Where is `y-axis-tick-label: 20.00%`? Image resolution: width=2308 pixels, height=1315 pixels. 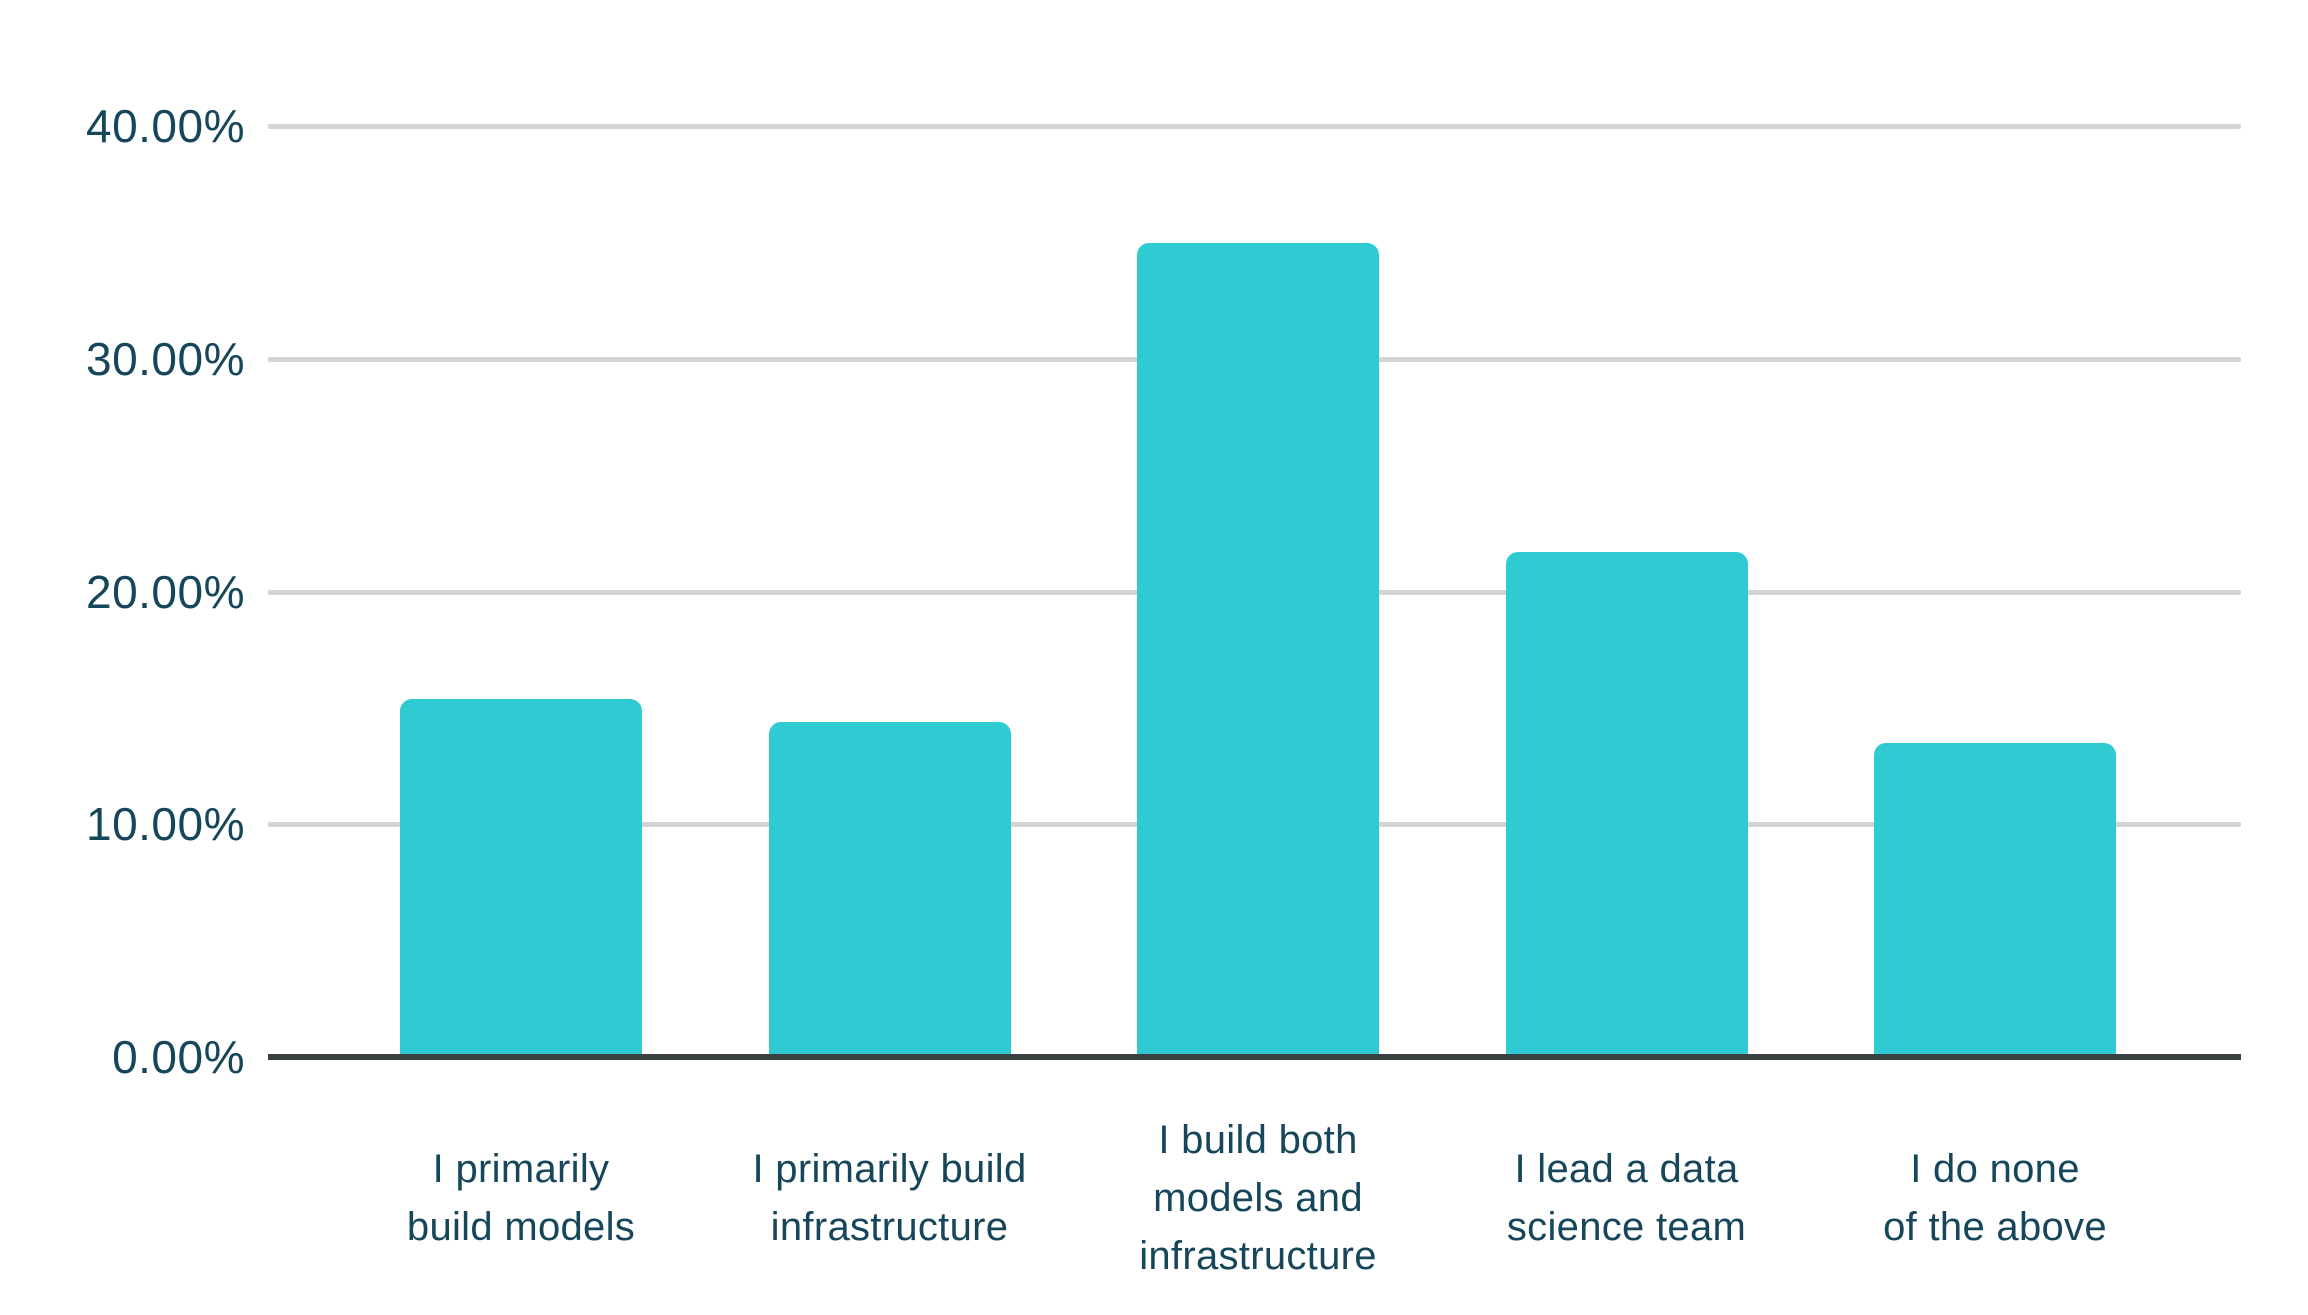 y-axis-tick-label: 20.00% is located at coordinates (165, 591).